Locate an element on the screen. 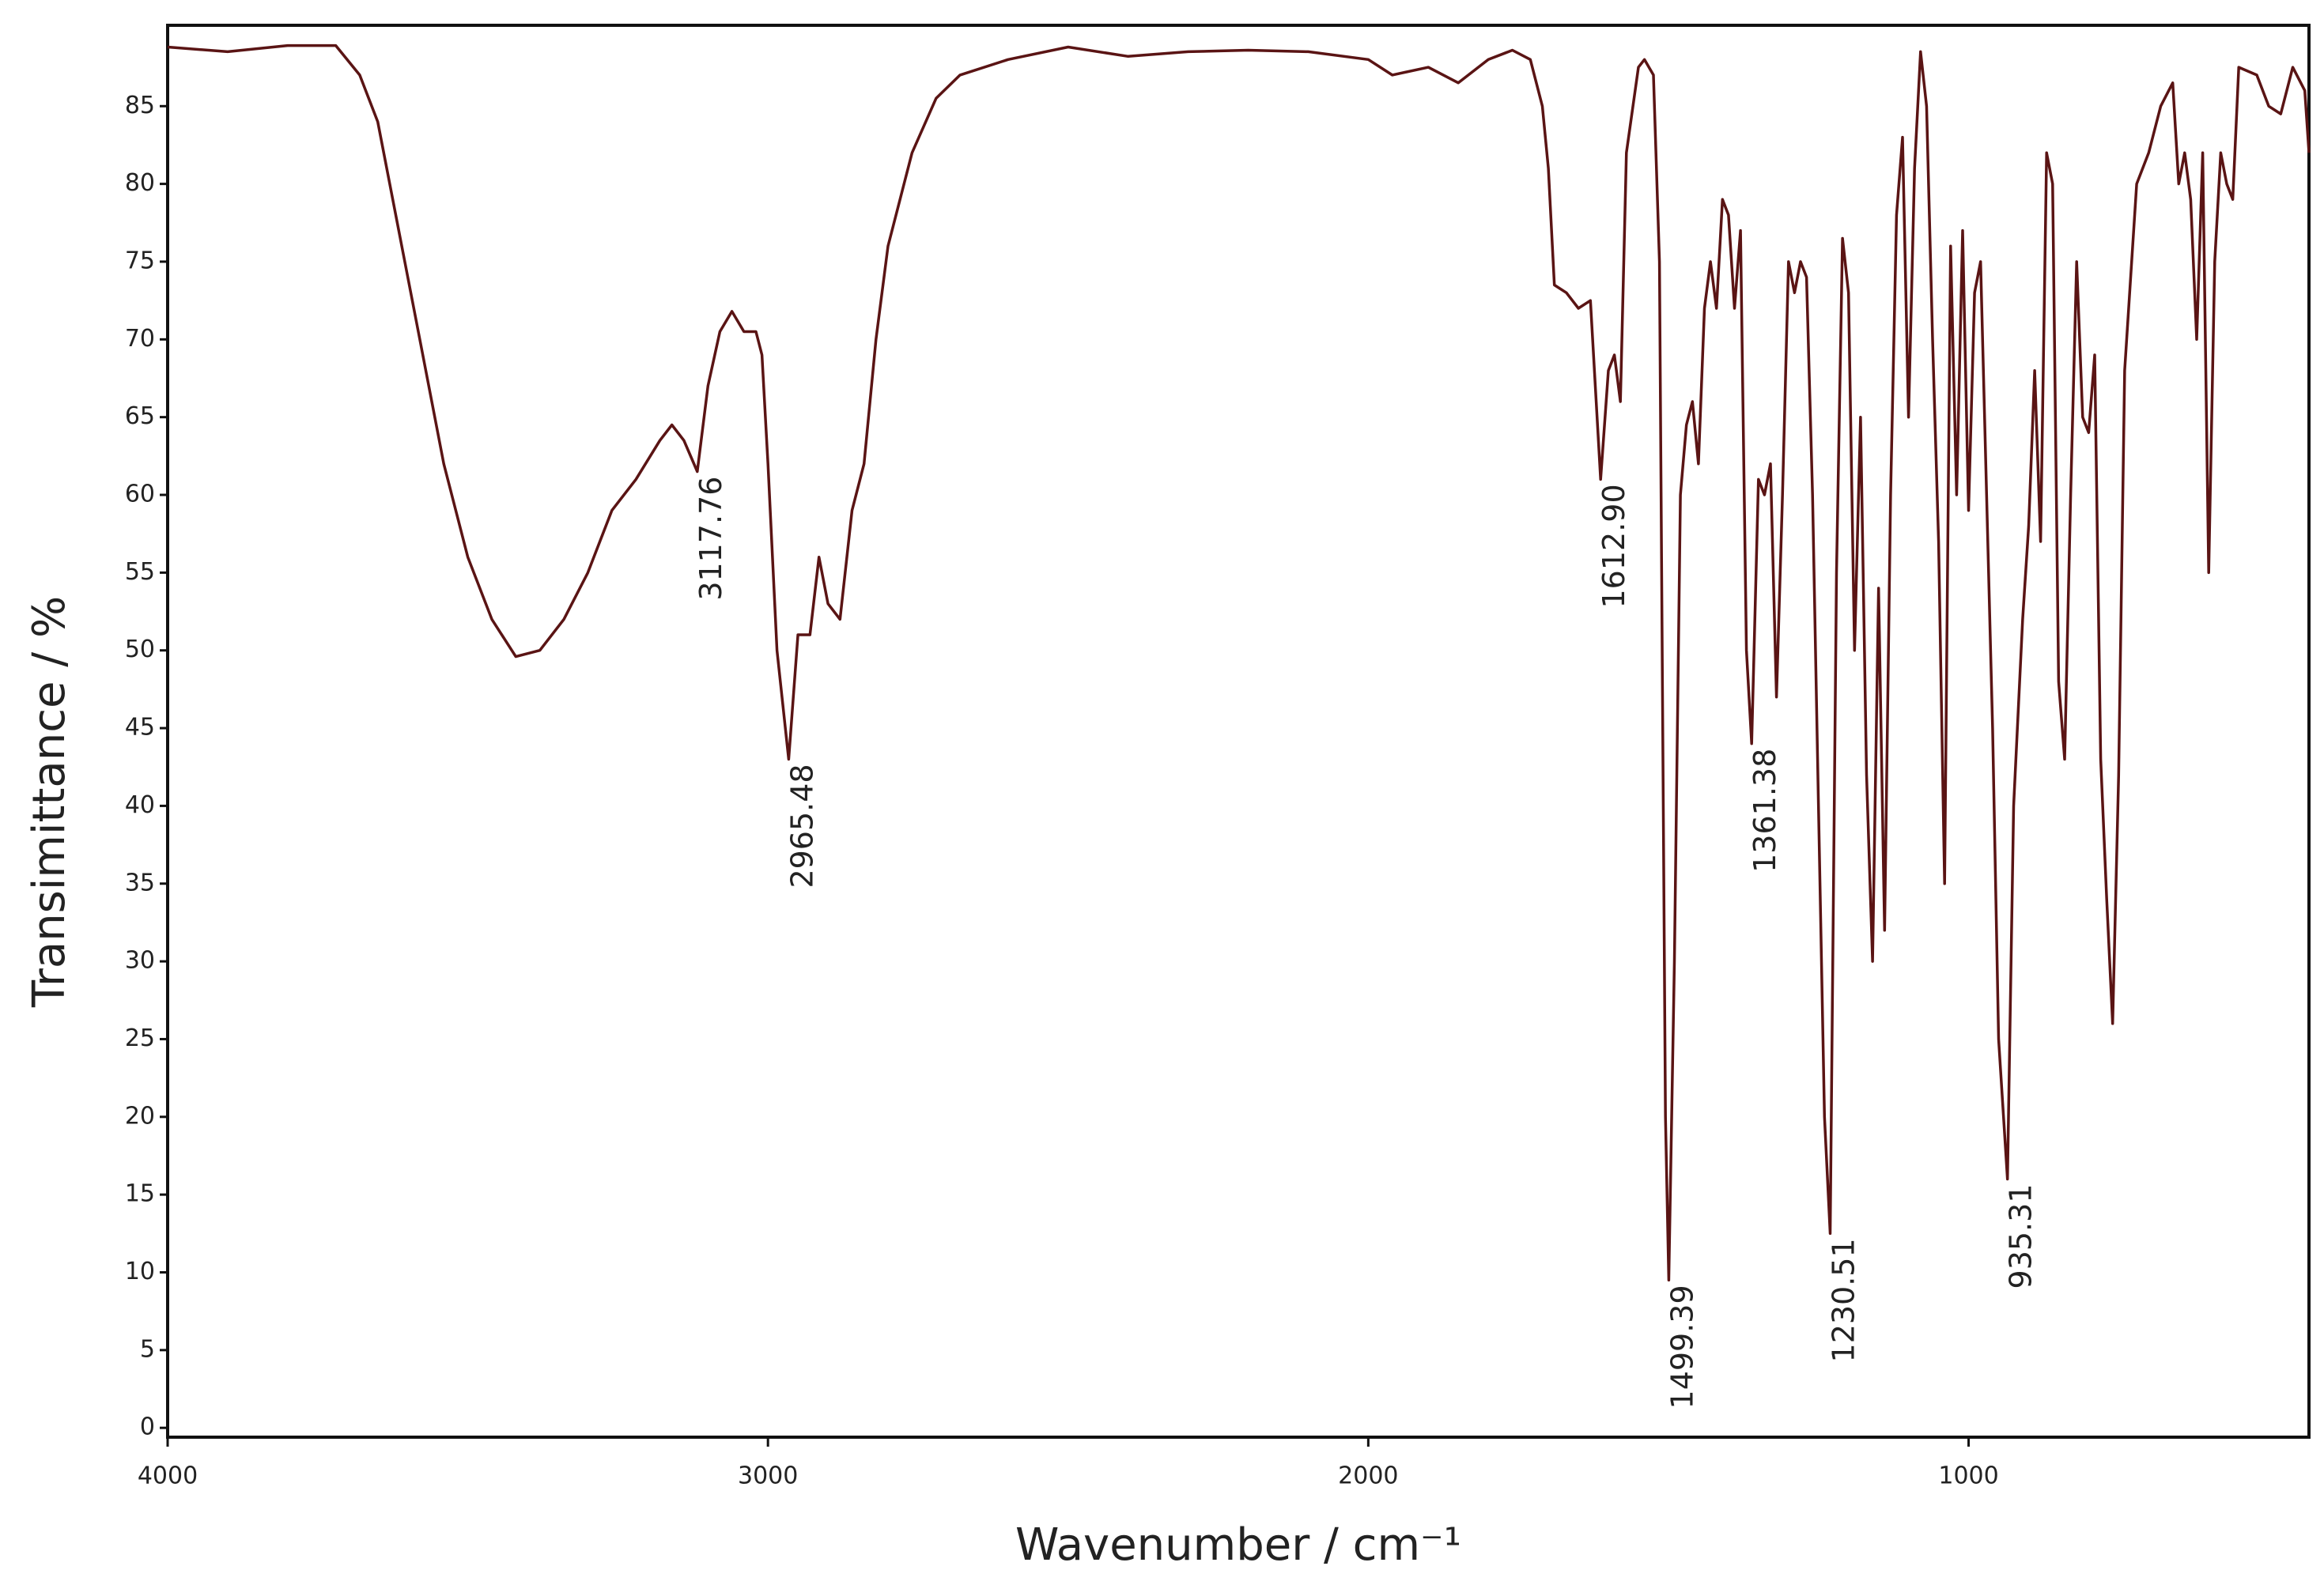 The height and width of the screenshot is (1585, 2324). y-tick-label: 20 is located at coordinates (140, 1116).